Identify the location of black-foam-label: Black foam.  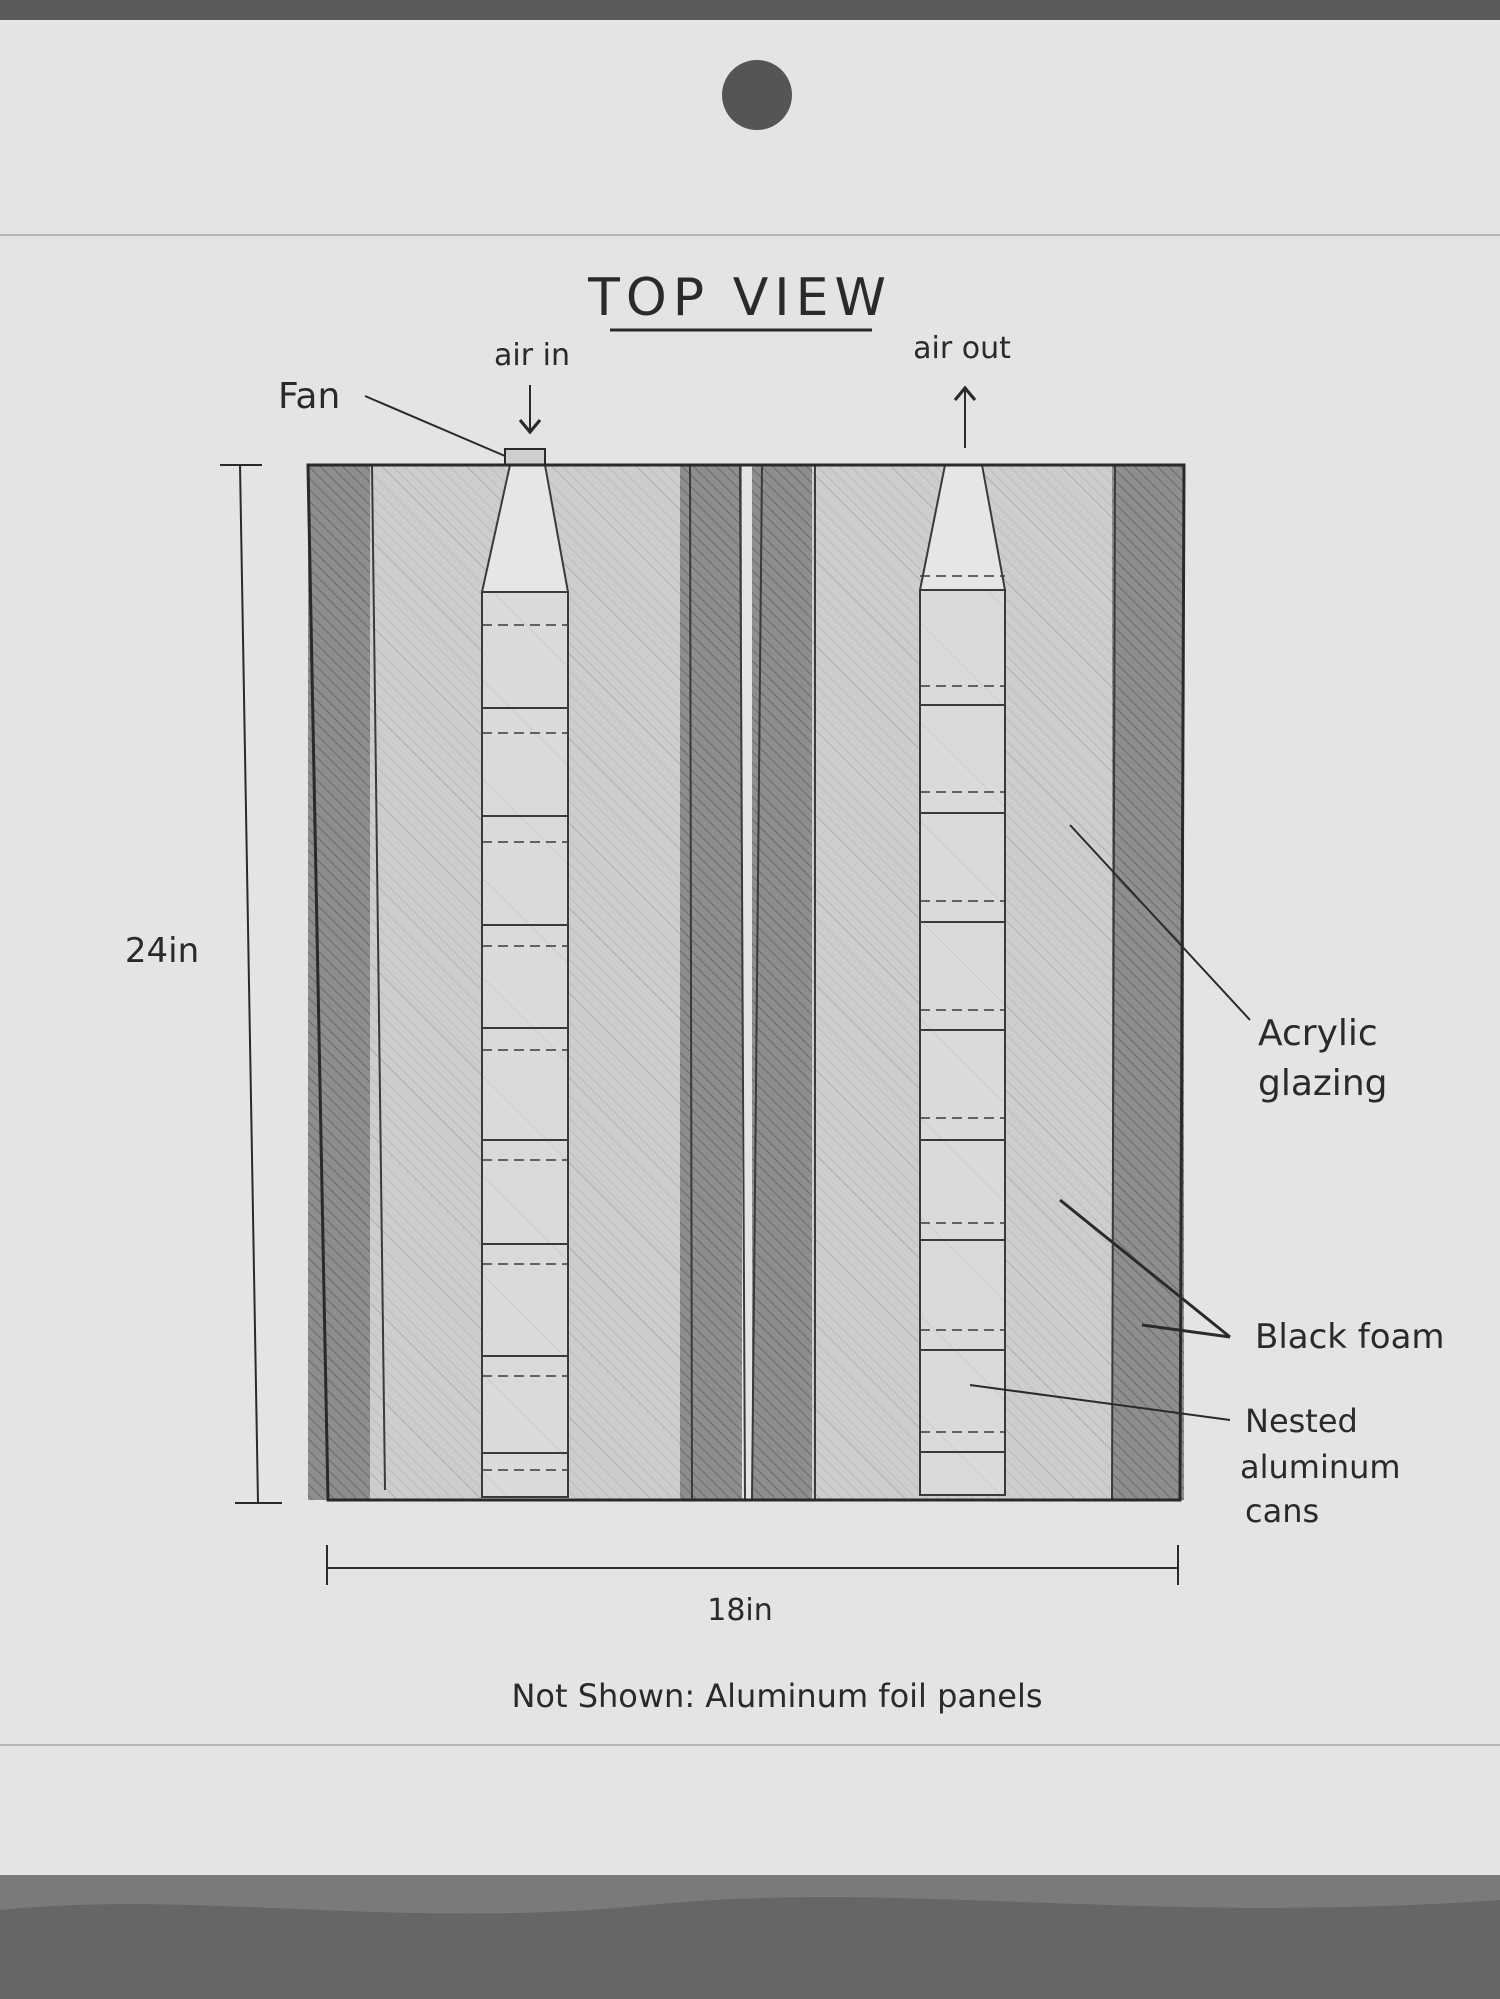
(1350, 1337).